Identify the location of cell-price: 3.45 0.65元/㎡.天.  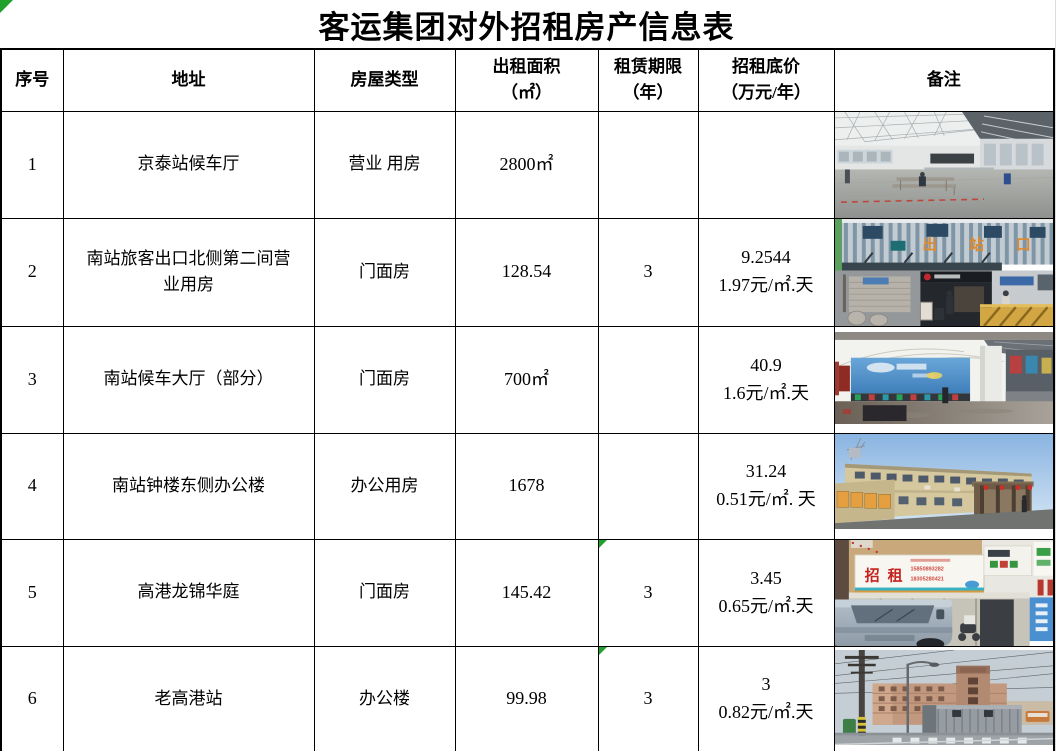
(766, 592).